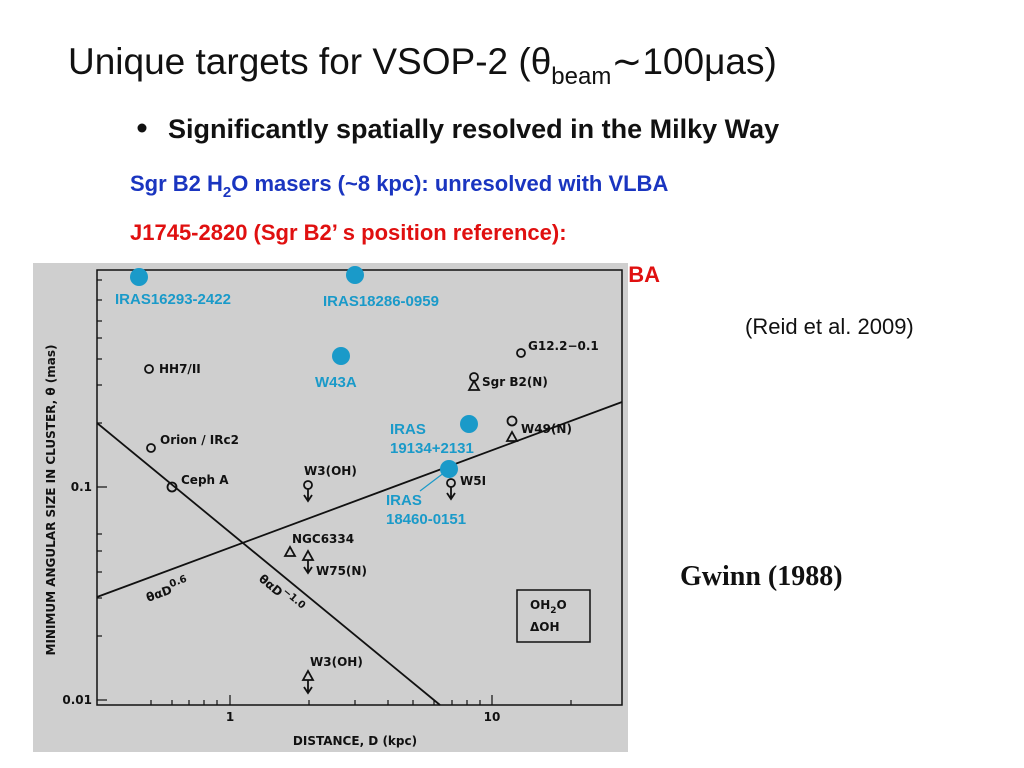 This screenshot has height=768, width=1024. I want to click on legend-part: O, so click(562, 605).